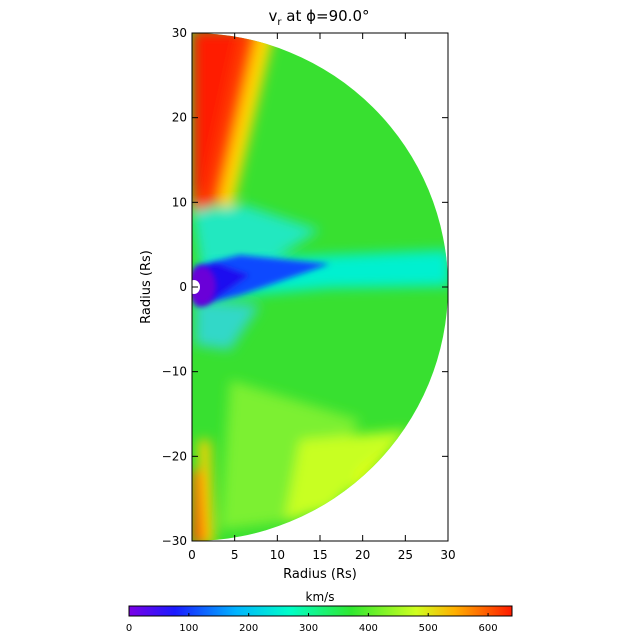 The image size is (640, 640). Describe the element at coordinates (227, 325) in the screenshot. I see `south-cyan-wedge` at that location.